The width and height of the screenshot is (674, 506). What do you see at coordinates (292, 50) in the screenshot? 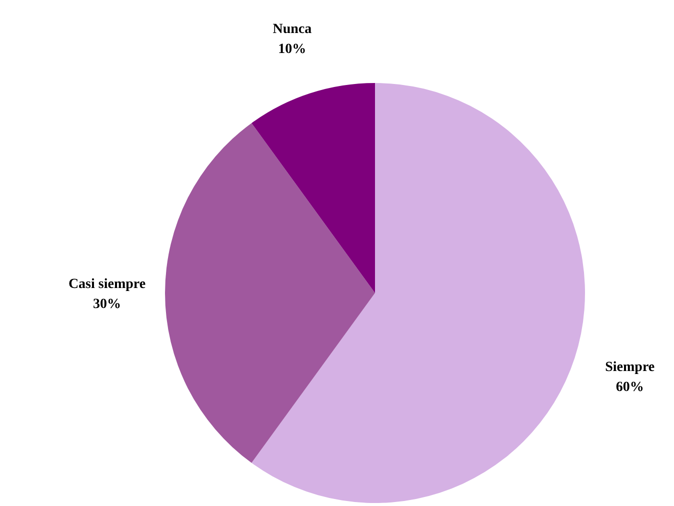
I see `data-label: 10%` at bounding box center [292, 50].